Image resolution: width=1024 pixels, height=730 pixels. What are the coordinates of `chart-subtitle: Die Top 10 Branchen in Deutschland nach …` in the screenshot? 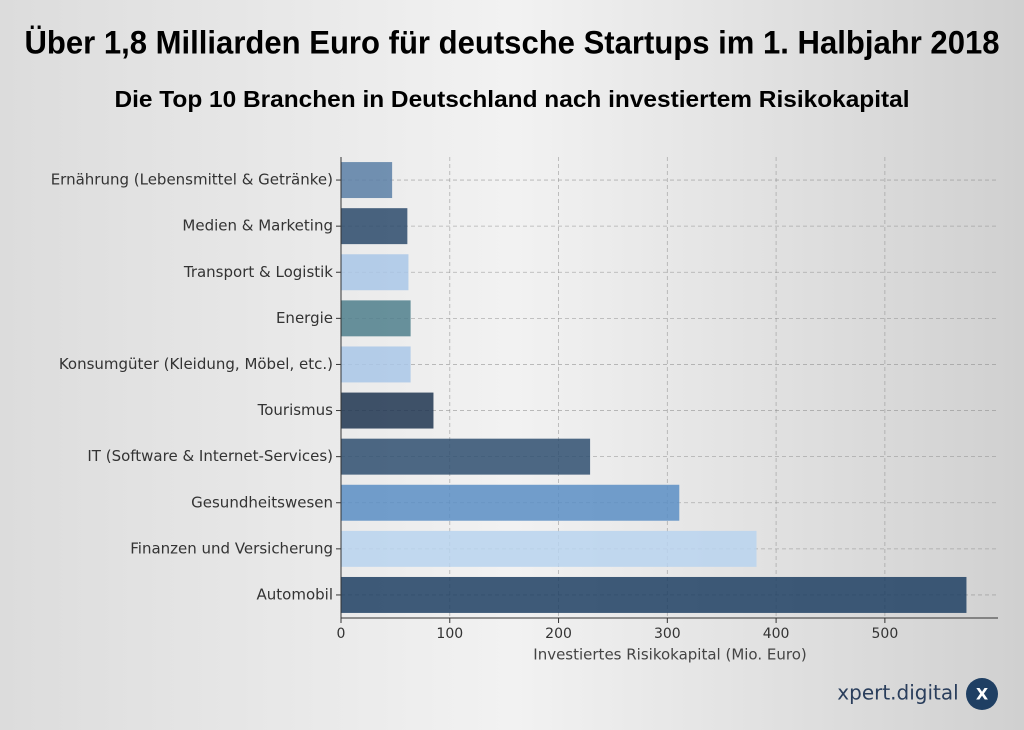 It's located at (512, 99).